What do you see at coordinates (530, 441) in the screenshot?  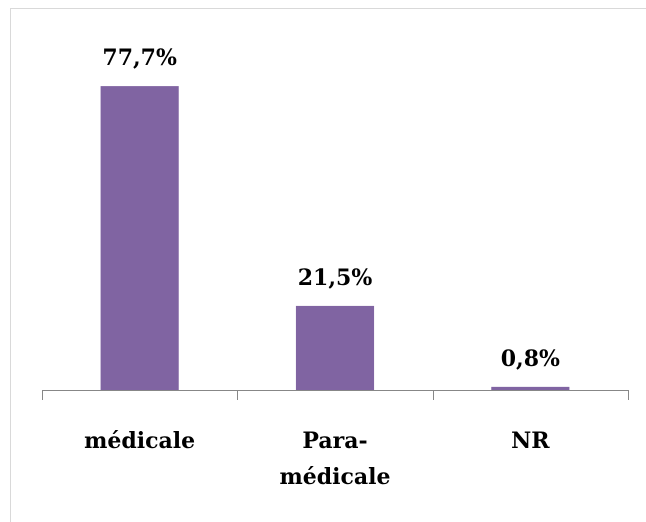 I see `x-tick-label: NR` at bounding box center [530, 441].